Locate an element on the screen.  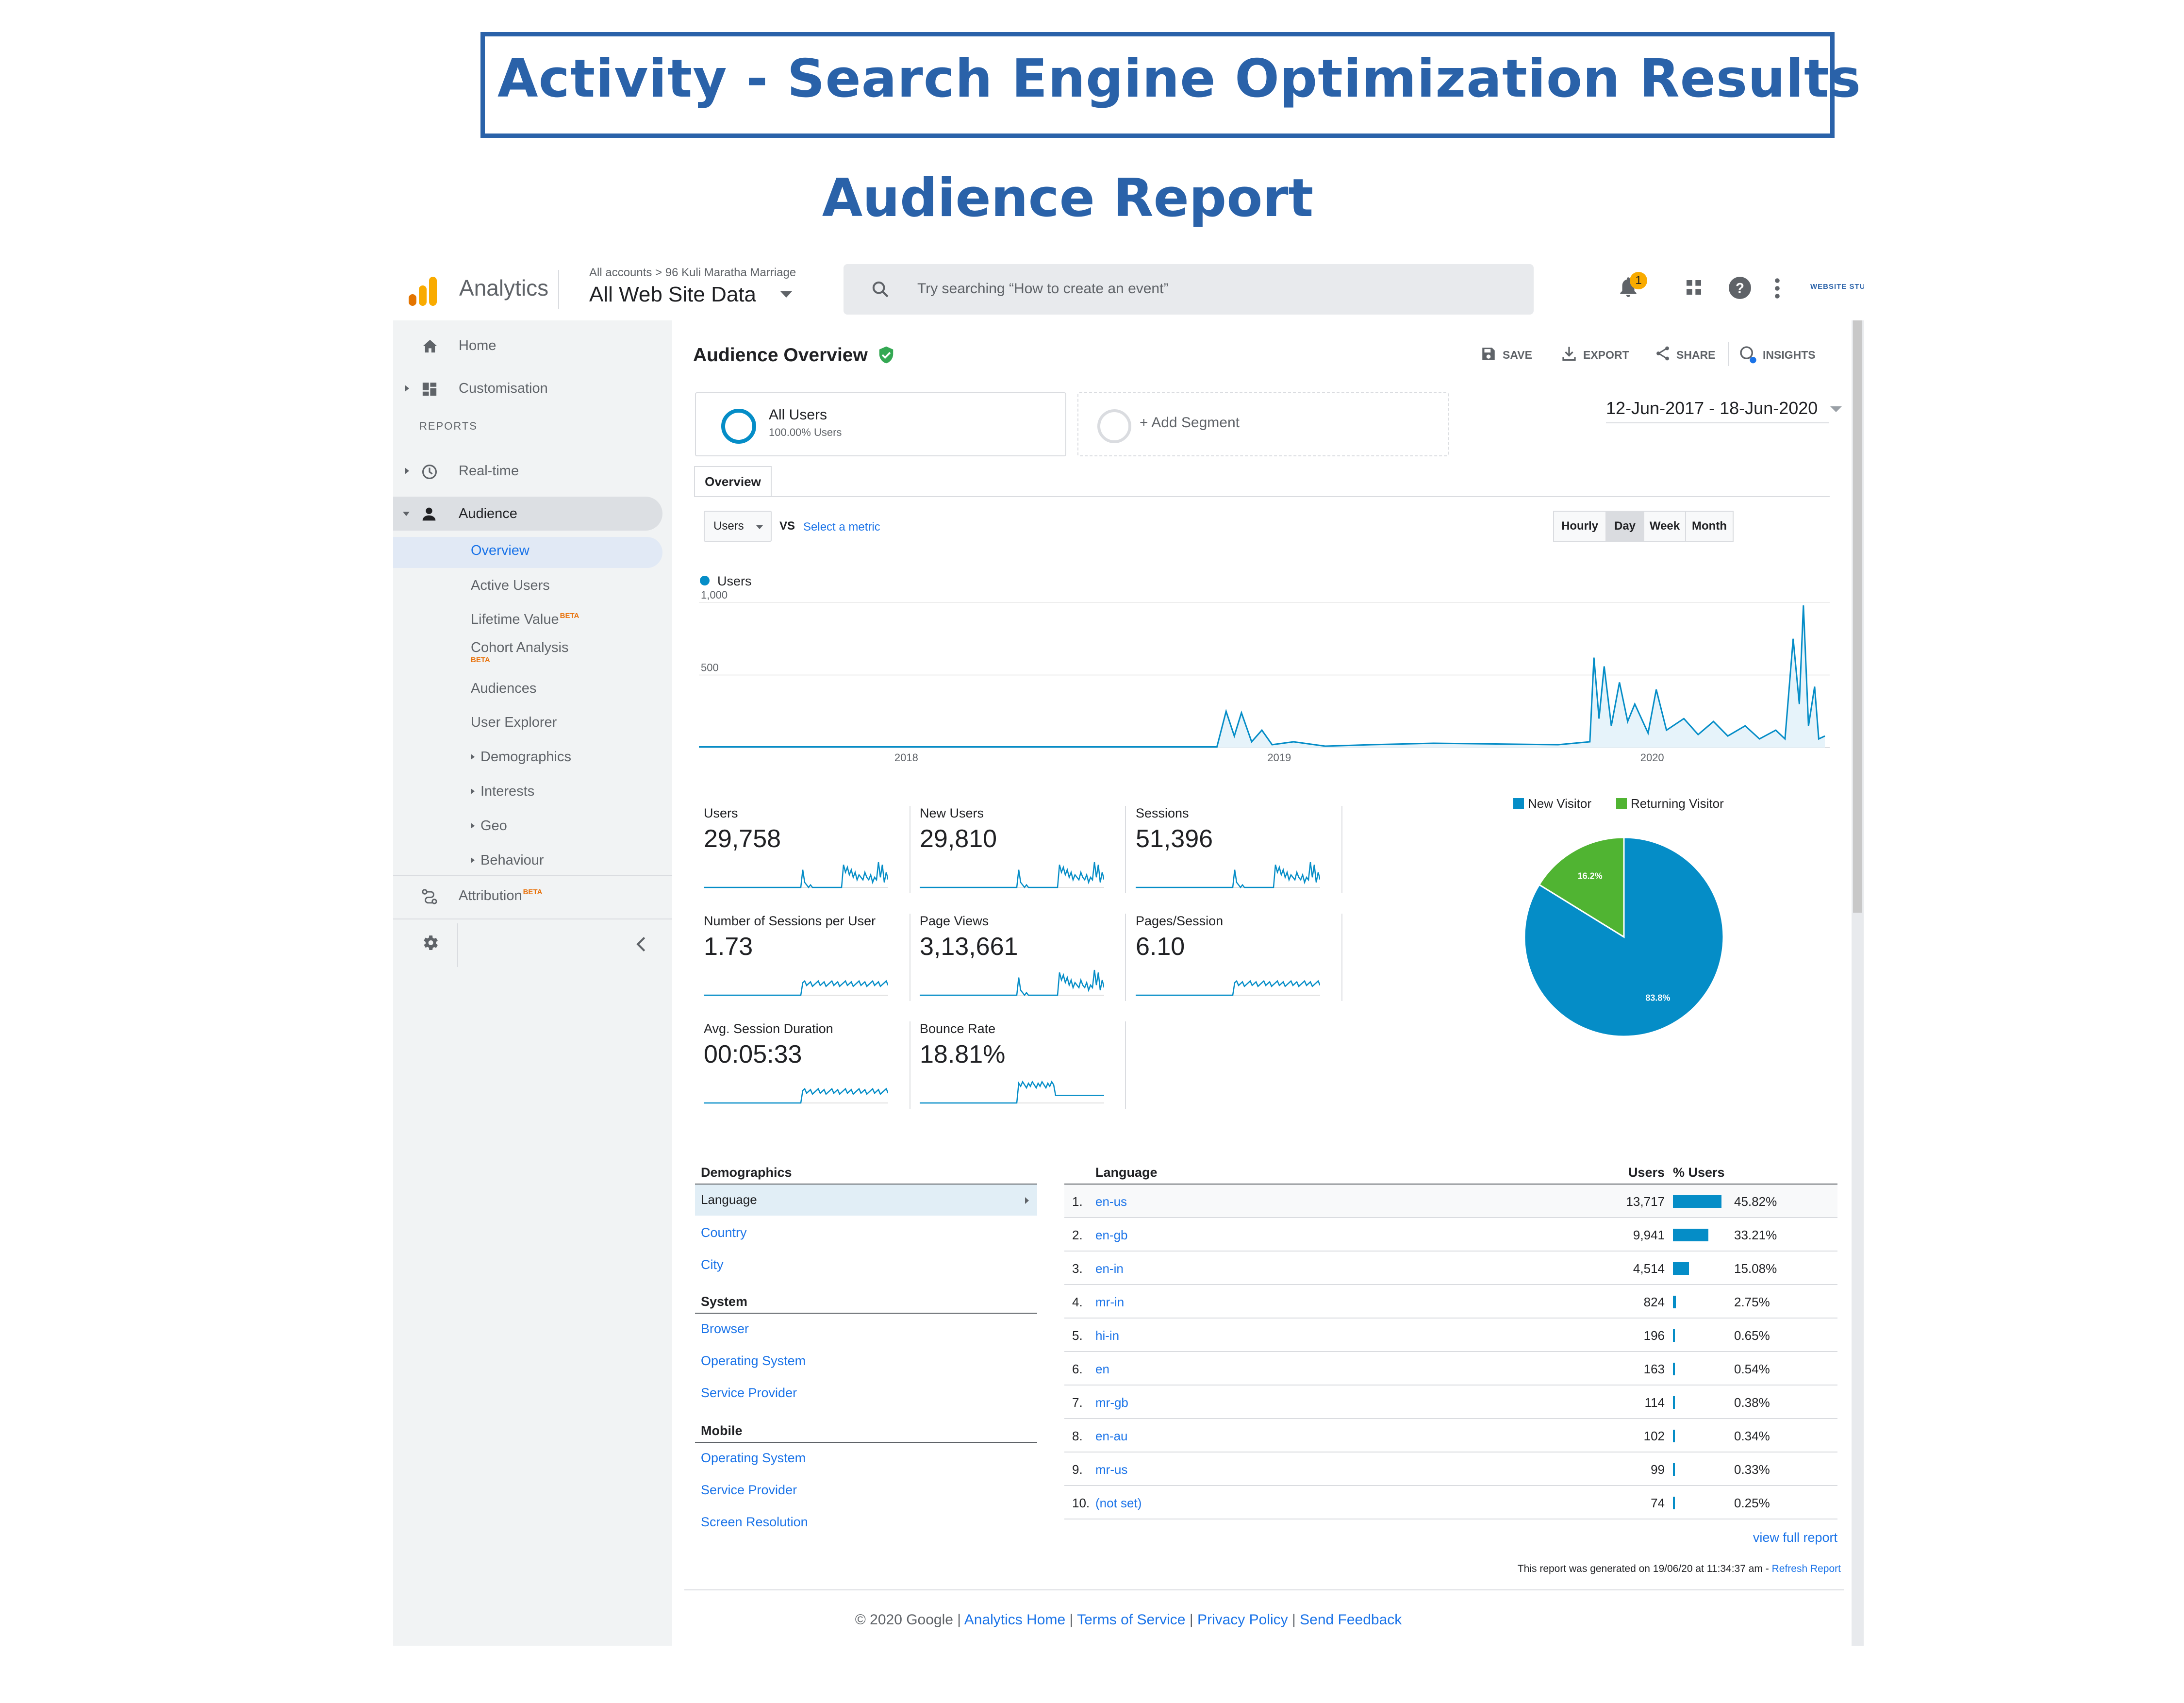
scorecard-bounce-rate: Bounce Rate 18.81% is located at coordinates (1019, 1070).